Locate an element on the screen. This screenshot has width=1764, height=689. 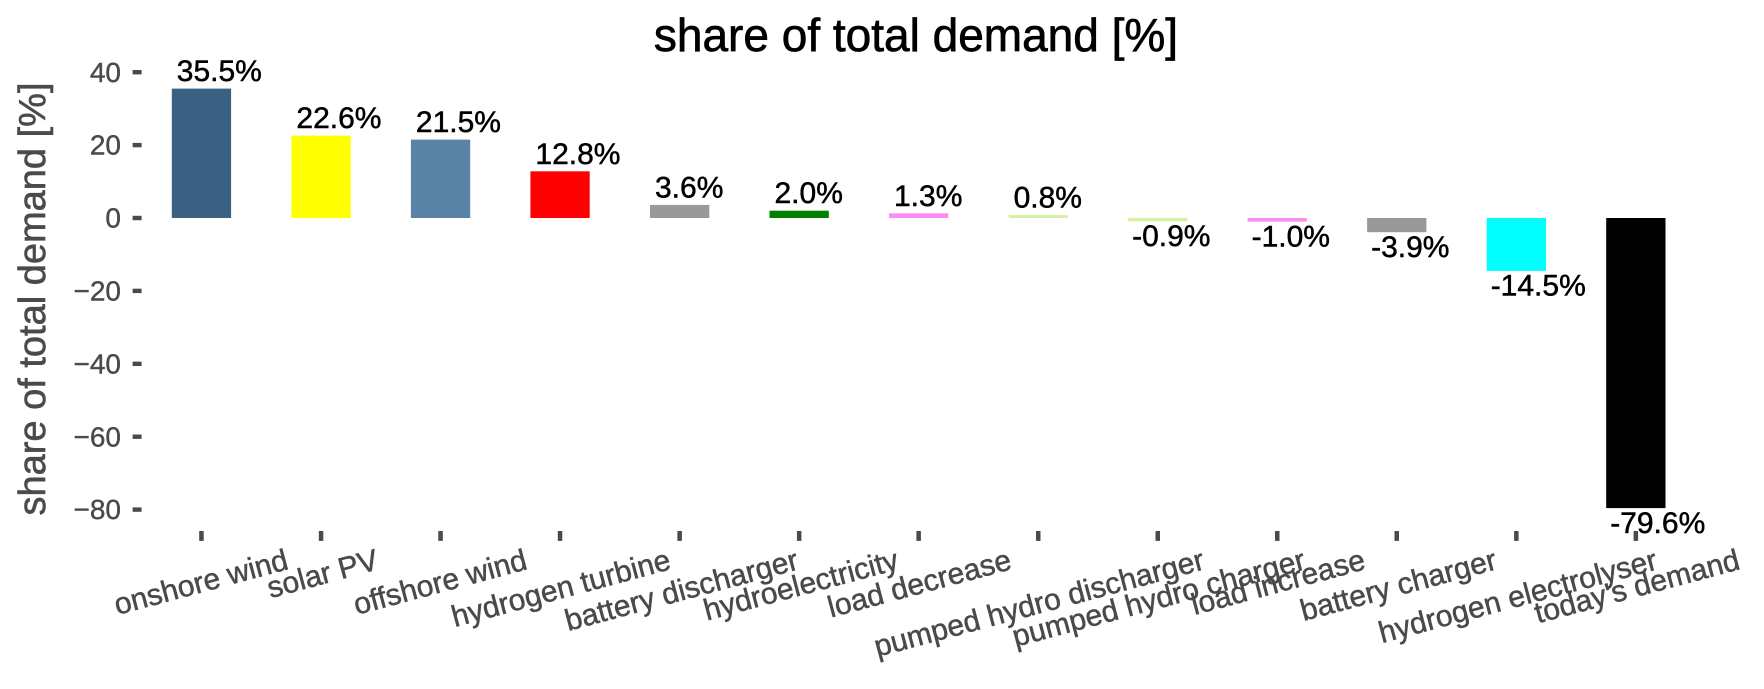
svg-text: 0.8% is located at coordinates (1048, 198).